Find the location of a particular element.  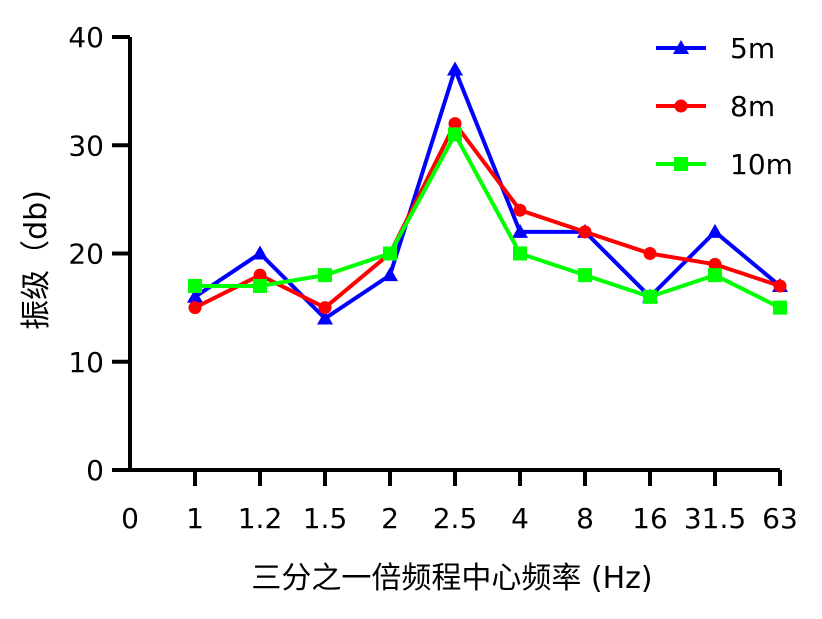

x-tick-label: 16 is located at coordinates (650, 518).